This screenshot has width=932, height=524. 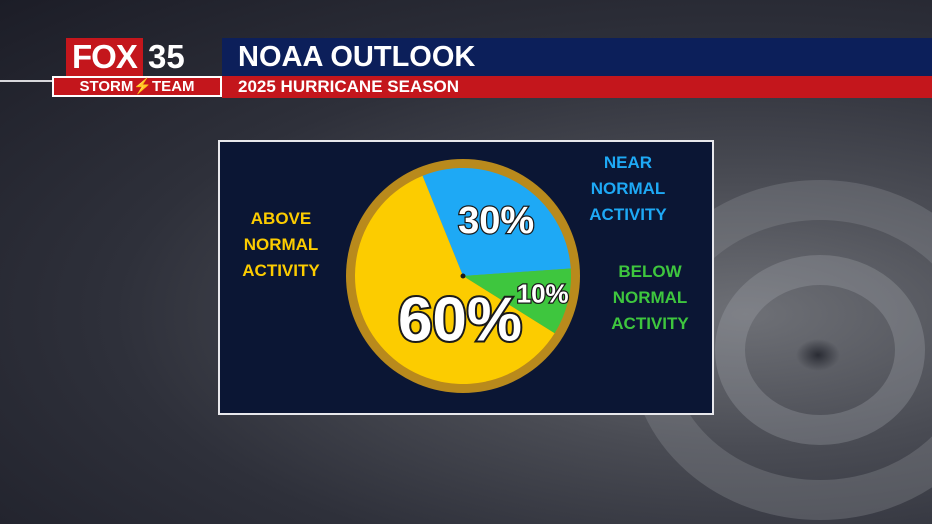 I want to click on slice-near-normal-value: 30%, so click(x=496, y=221).